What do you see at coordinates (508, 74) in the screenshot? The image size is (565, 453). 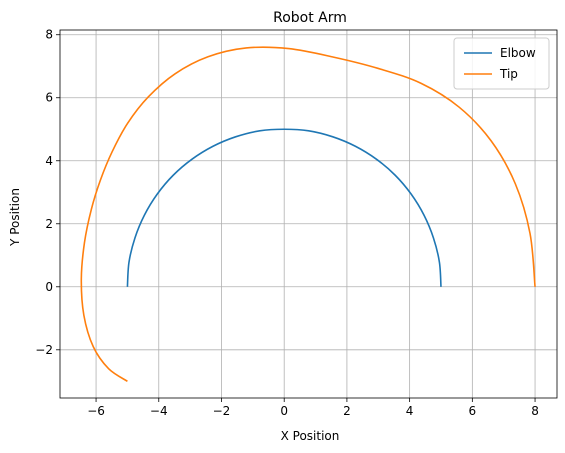 I see `legend-label-tip: Tip` at bounding box center [508, 74].